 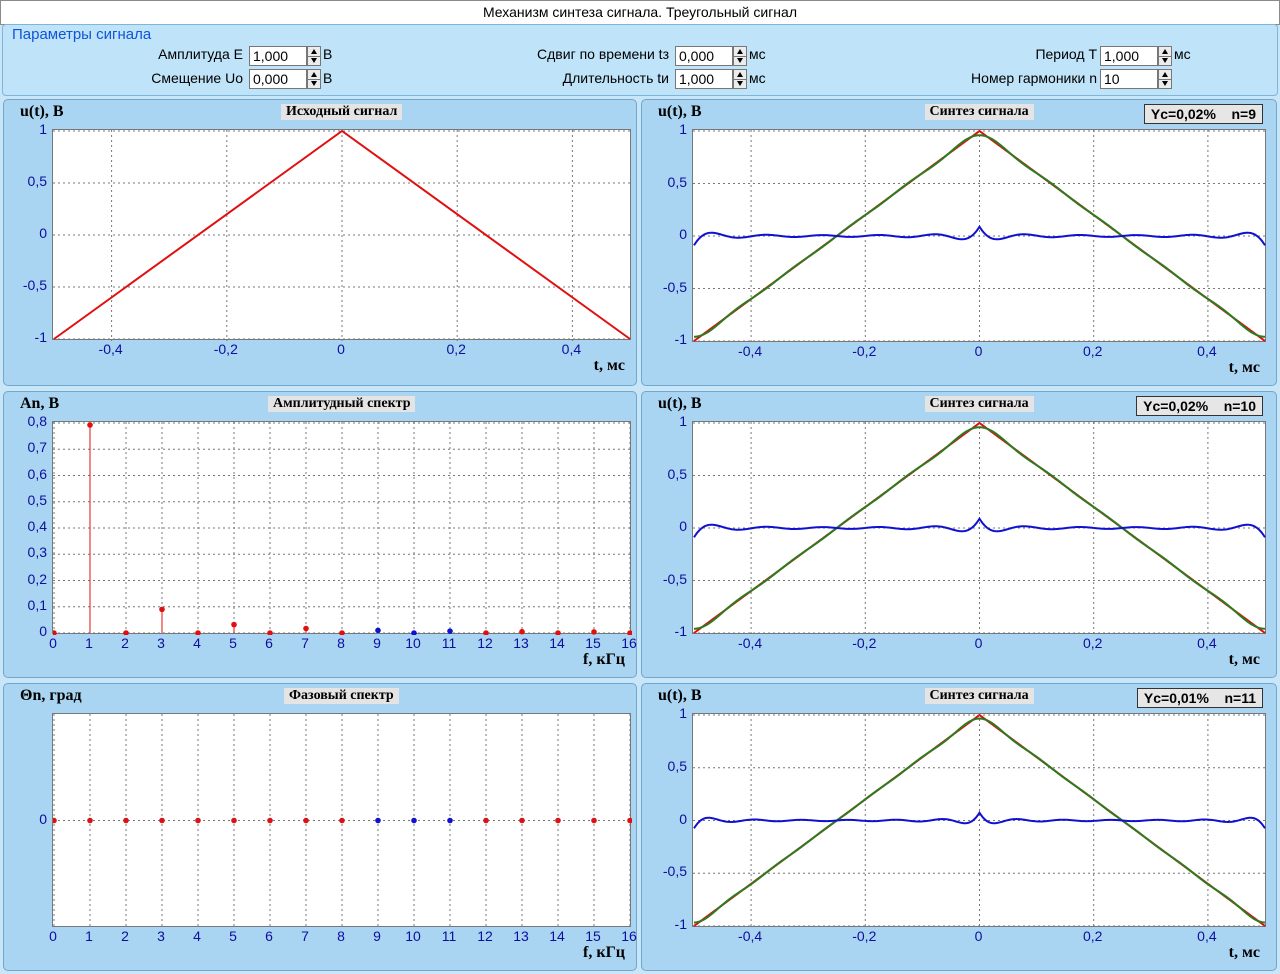 What do you see at coordinates (1207, 936) in the screenshot?
I see `syn3-xtick-4: 0,4` at bounding box center [1207, 936].